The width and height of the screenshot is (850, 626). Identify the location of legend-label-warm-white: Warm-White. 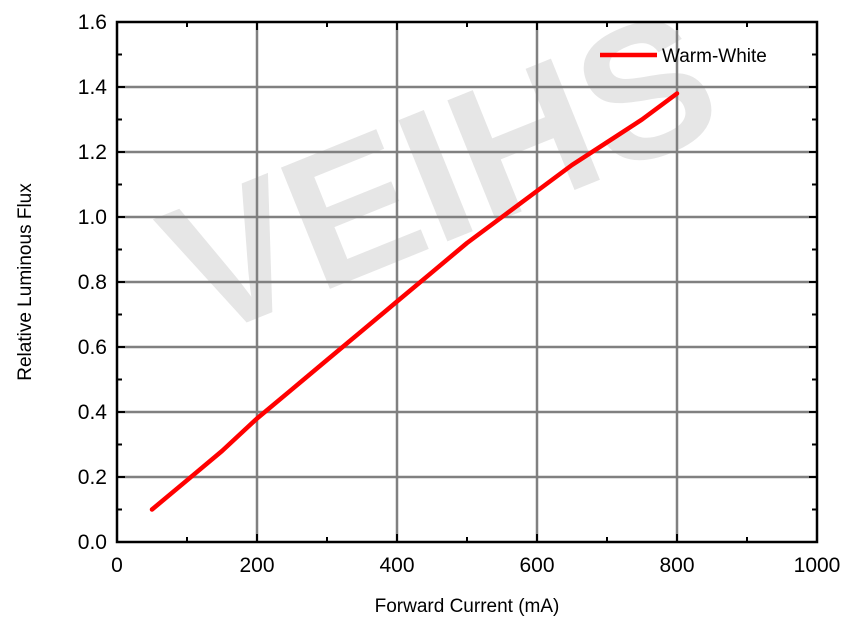
(714, 56).